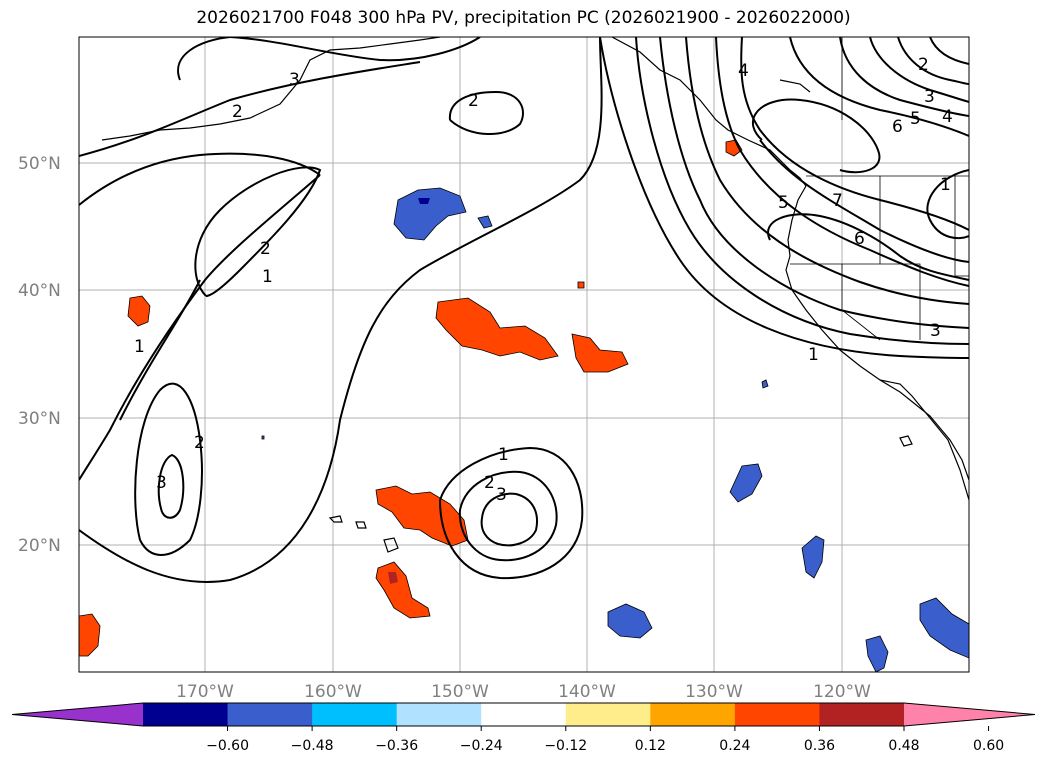 The image size is (1047, 765). Describe the element at coordinates (988, 746) in the screenshot. I see `colorbar-tick-label: 0.60` at that location.